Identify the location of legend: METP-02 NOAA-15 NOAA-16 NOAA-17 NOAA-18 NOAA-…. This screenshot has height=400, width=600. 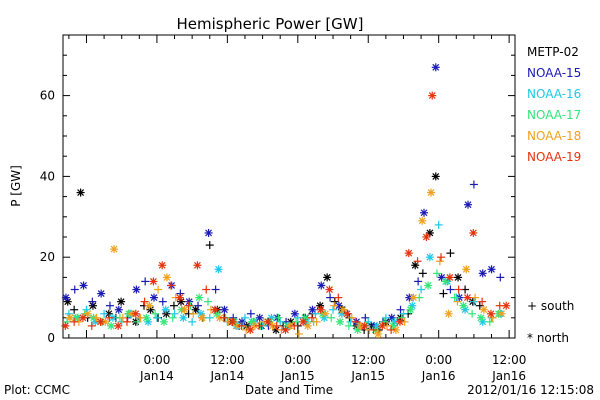
(554, 104).